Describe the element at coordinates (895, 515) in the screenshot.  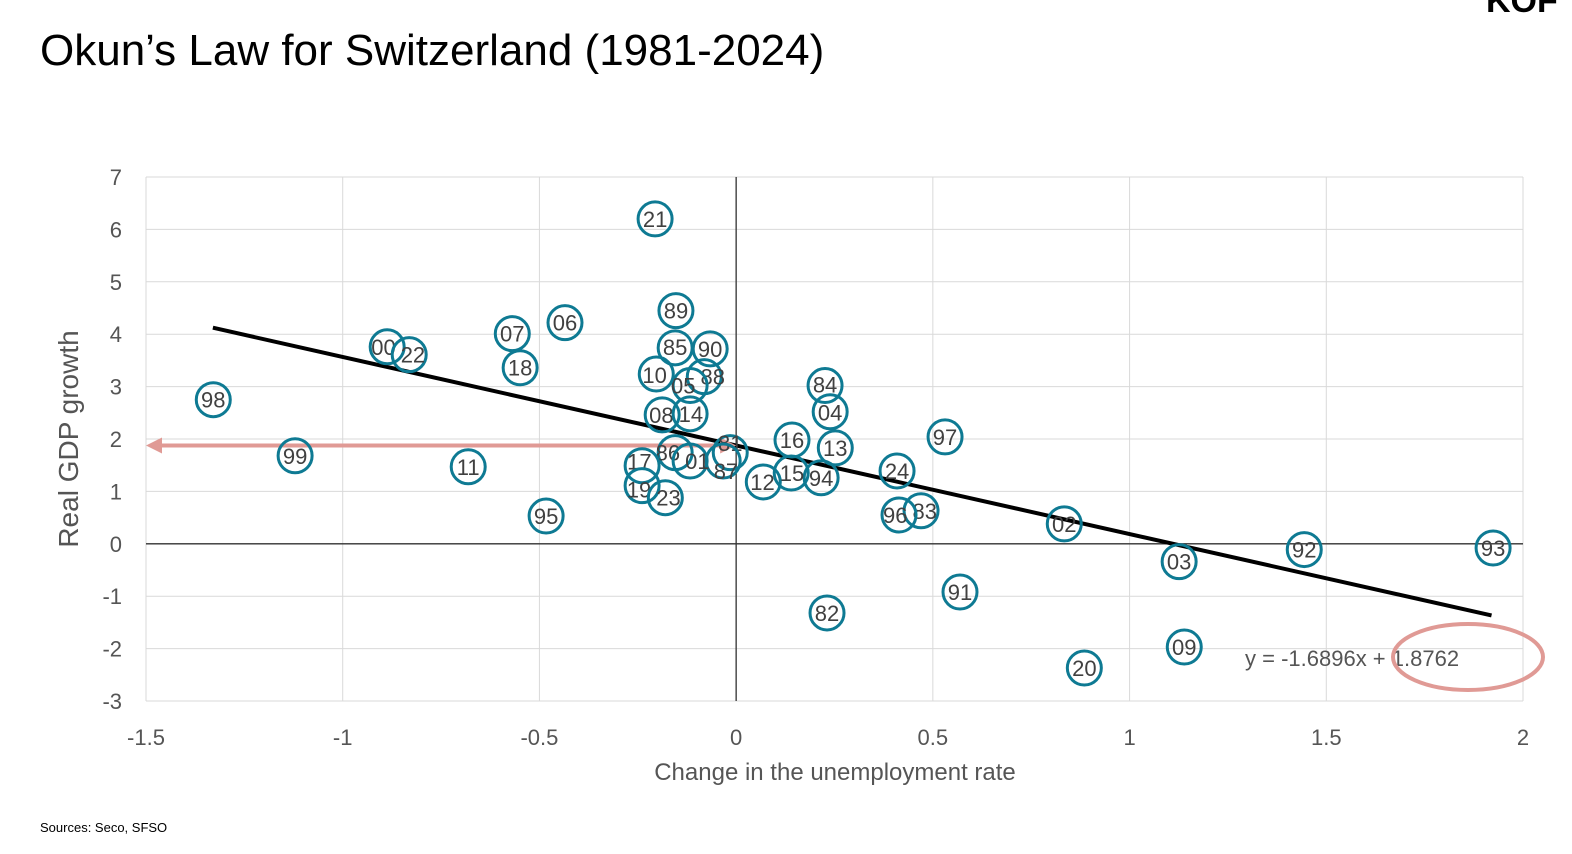
I see `point-label: 96` at that location.